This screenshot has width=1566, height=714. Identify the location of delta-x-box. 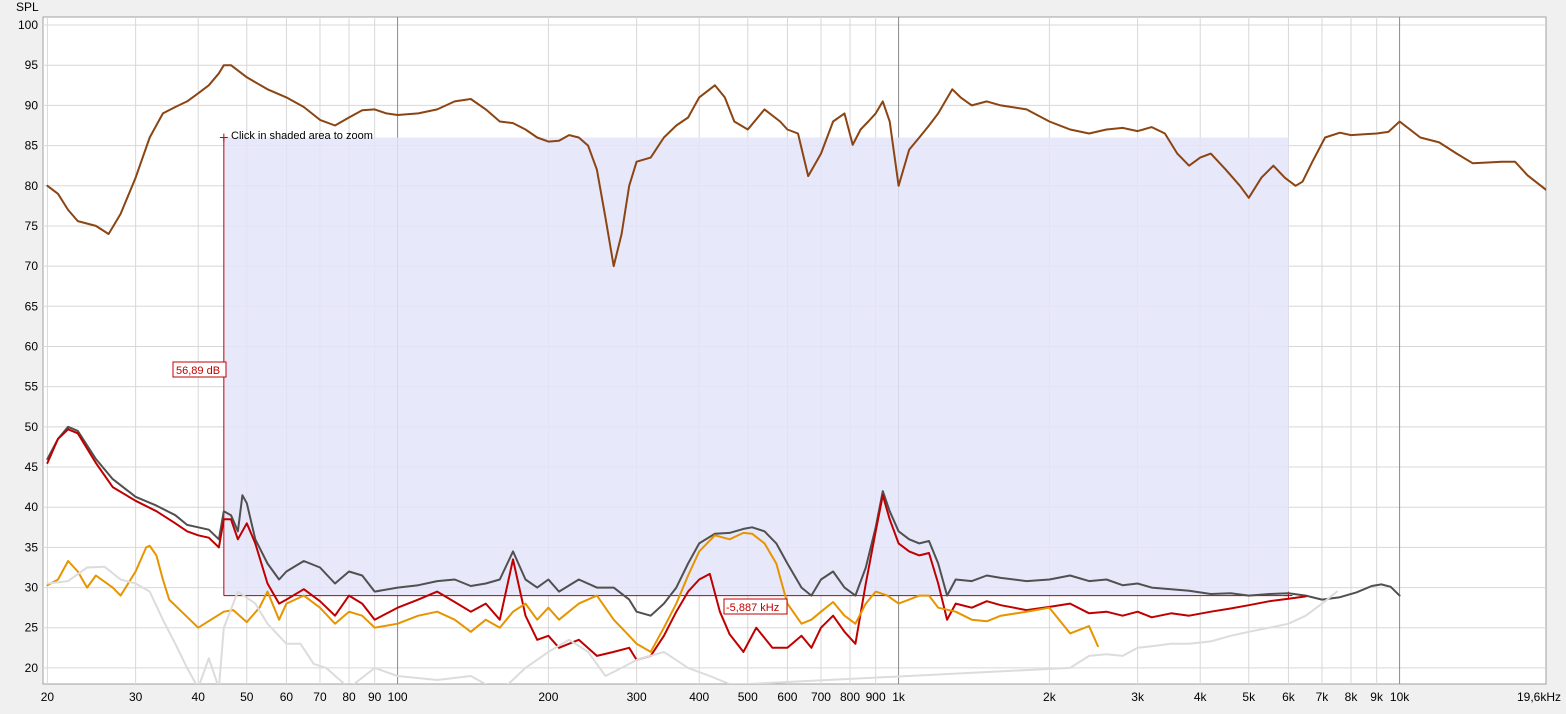
(755, 606).